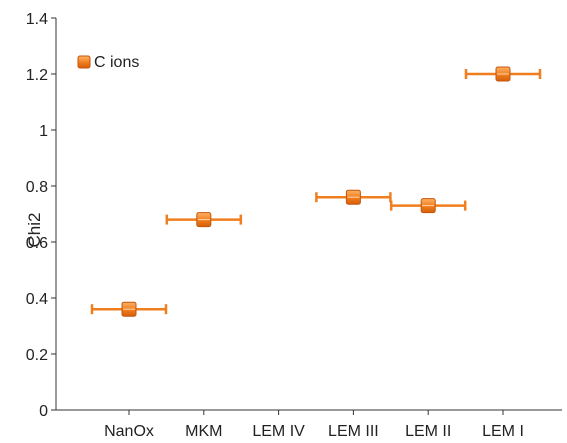  I want to click on x-tick-label: LEM I, so click(503, 431).